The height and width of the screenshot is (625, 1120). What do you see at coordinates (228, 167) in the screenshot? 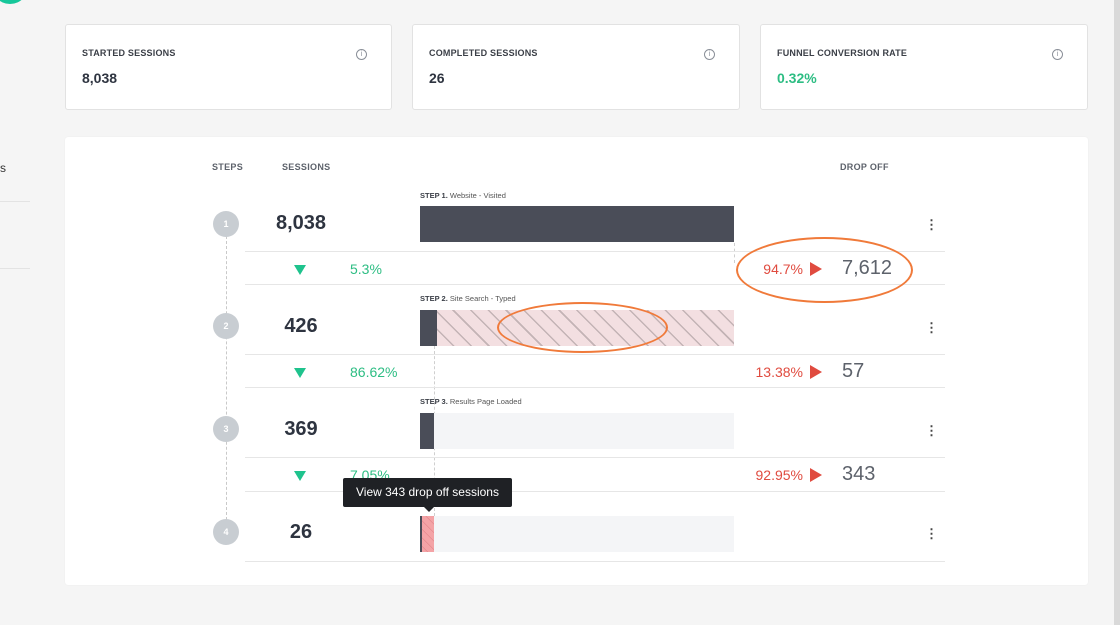
I see `steps-column-header: STEPS` at bounding box center [228, 167].